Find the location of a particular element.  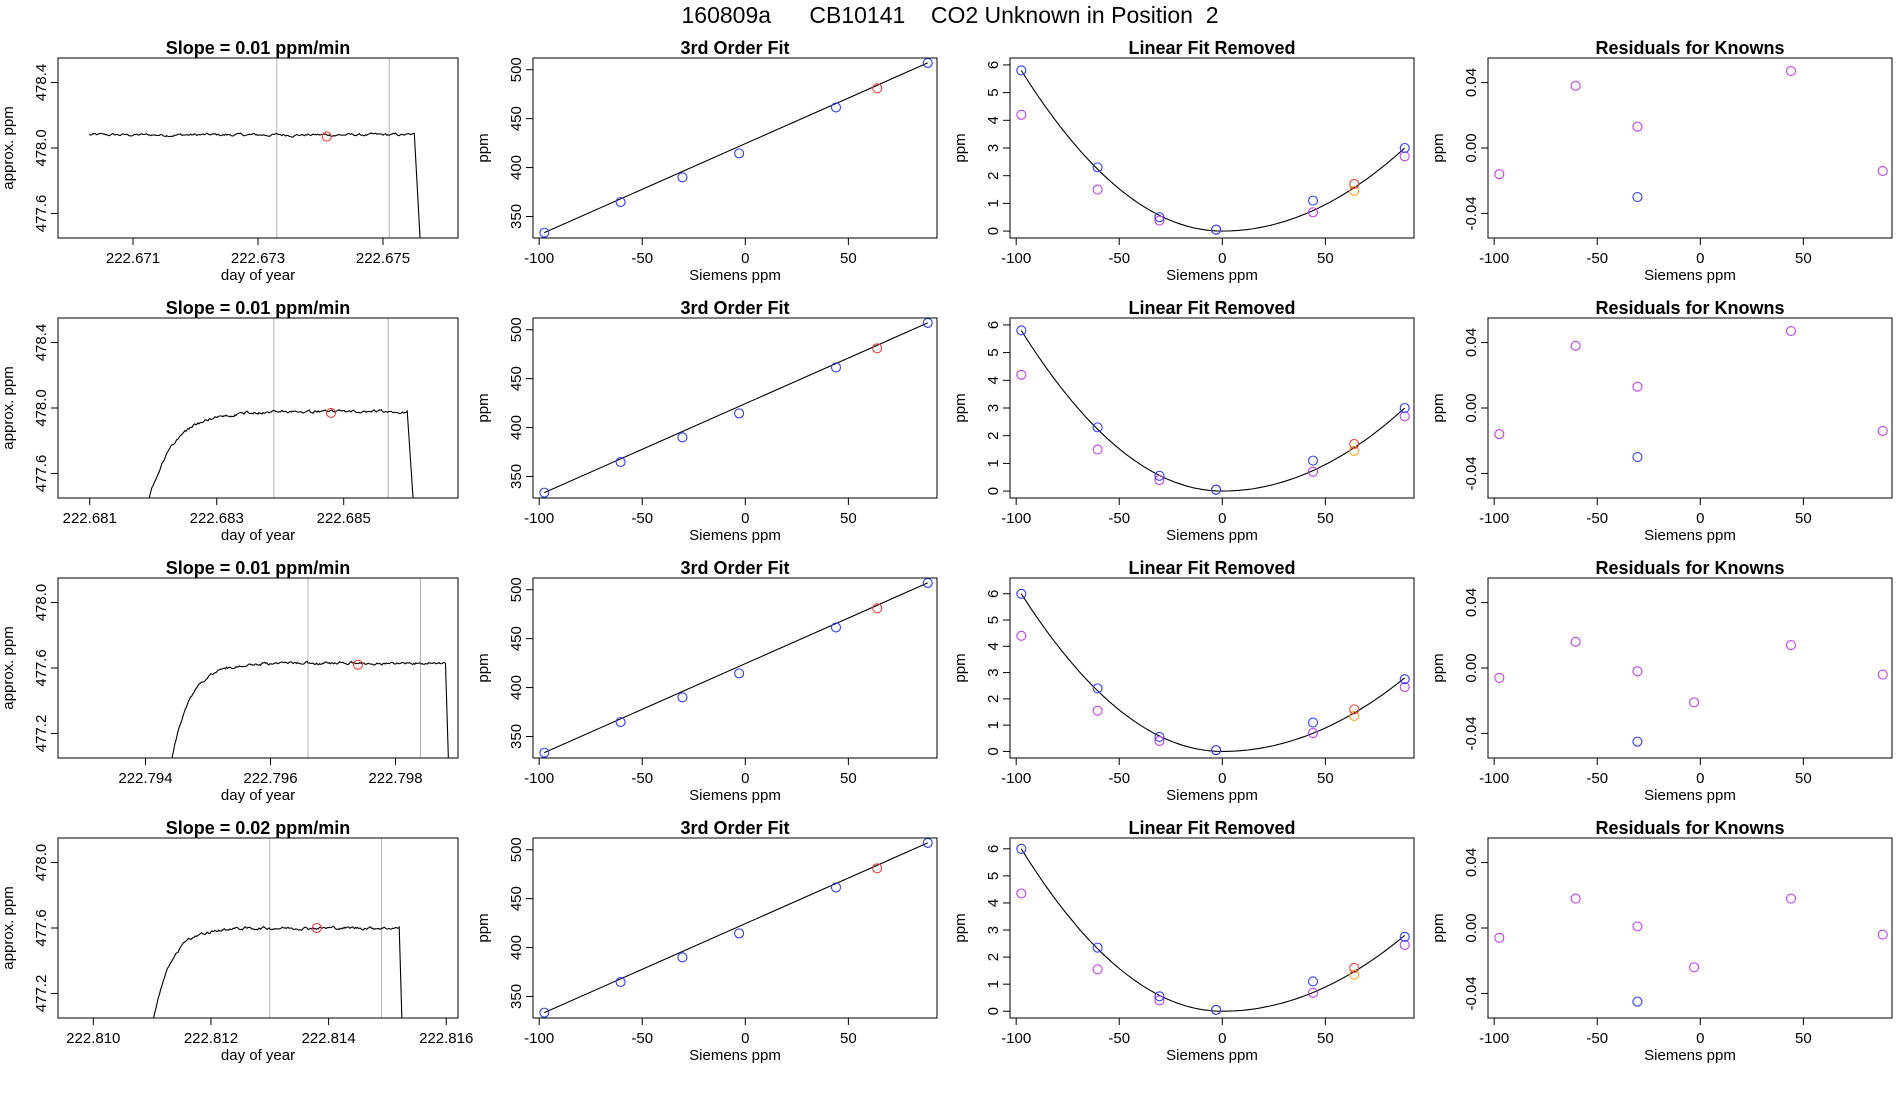

y-tick-label: 0.04 is located at coordinates (1471, 342).